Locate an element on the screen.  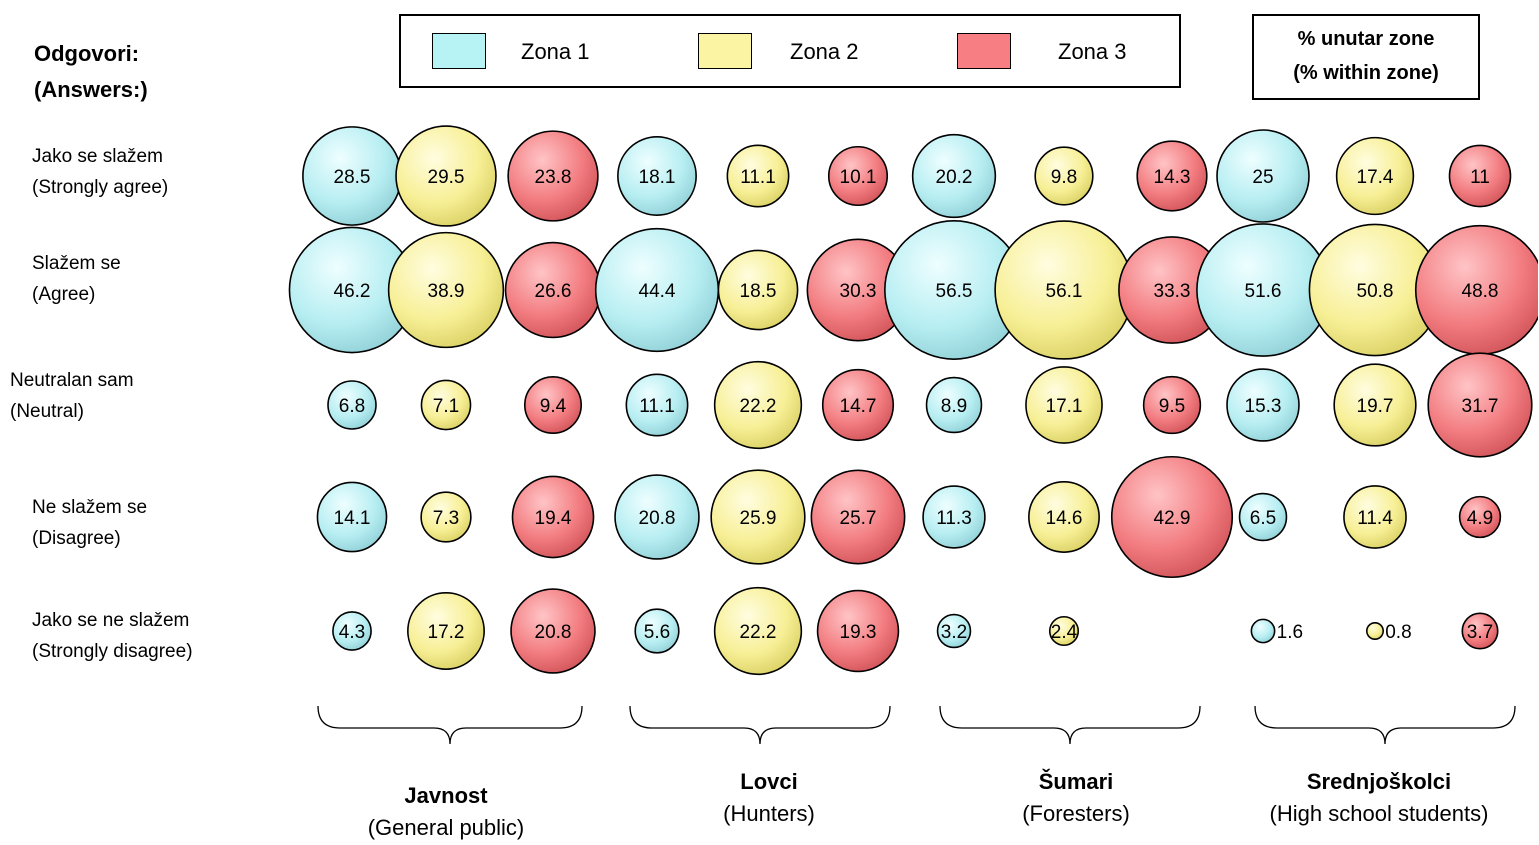
legend-label-zona-3: Zona 3 is located at coordinates (1092, 51).